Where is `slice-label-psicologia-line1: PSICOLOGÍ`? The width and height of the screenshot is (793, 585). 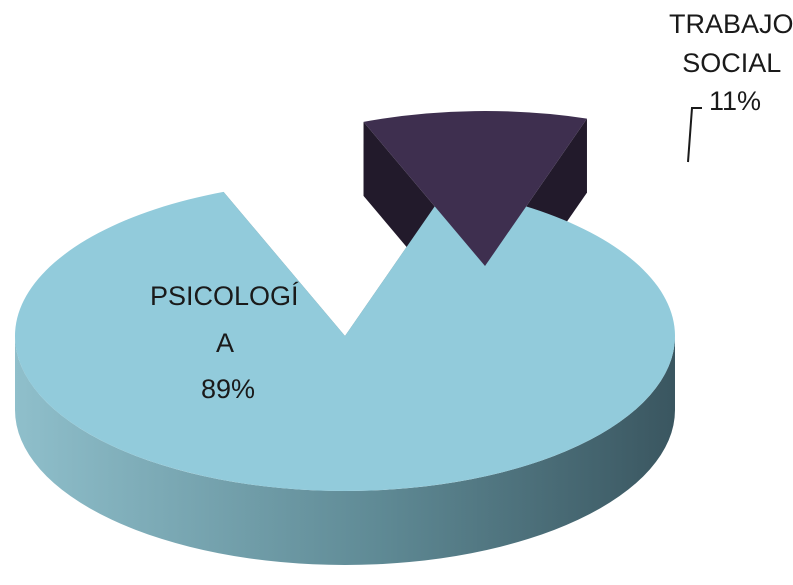
slice-label-psicologia-line1: PSICOLOGÍ is located at coordinates (224, 296).